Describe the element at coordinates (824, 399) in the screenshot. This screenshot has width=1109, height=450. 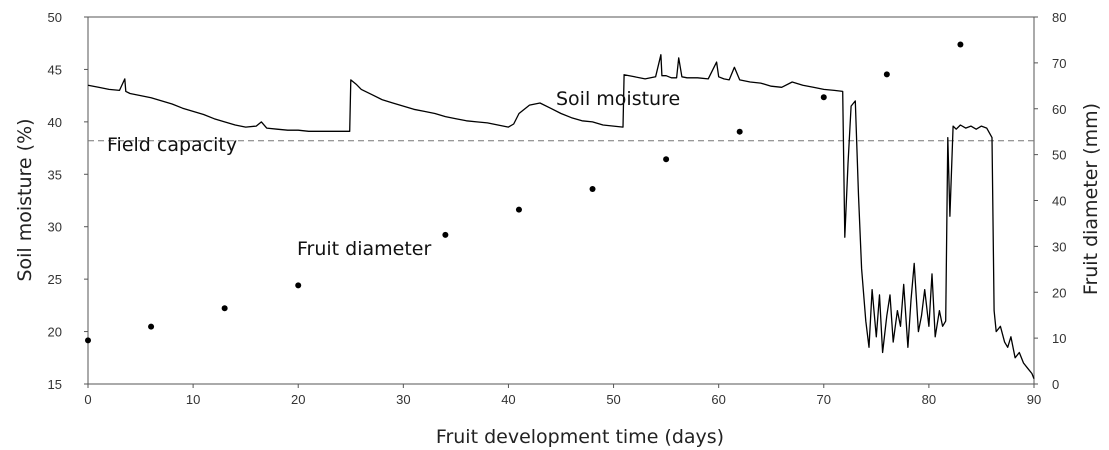
I see `x-tick-label: 70` at that location.